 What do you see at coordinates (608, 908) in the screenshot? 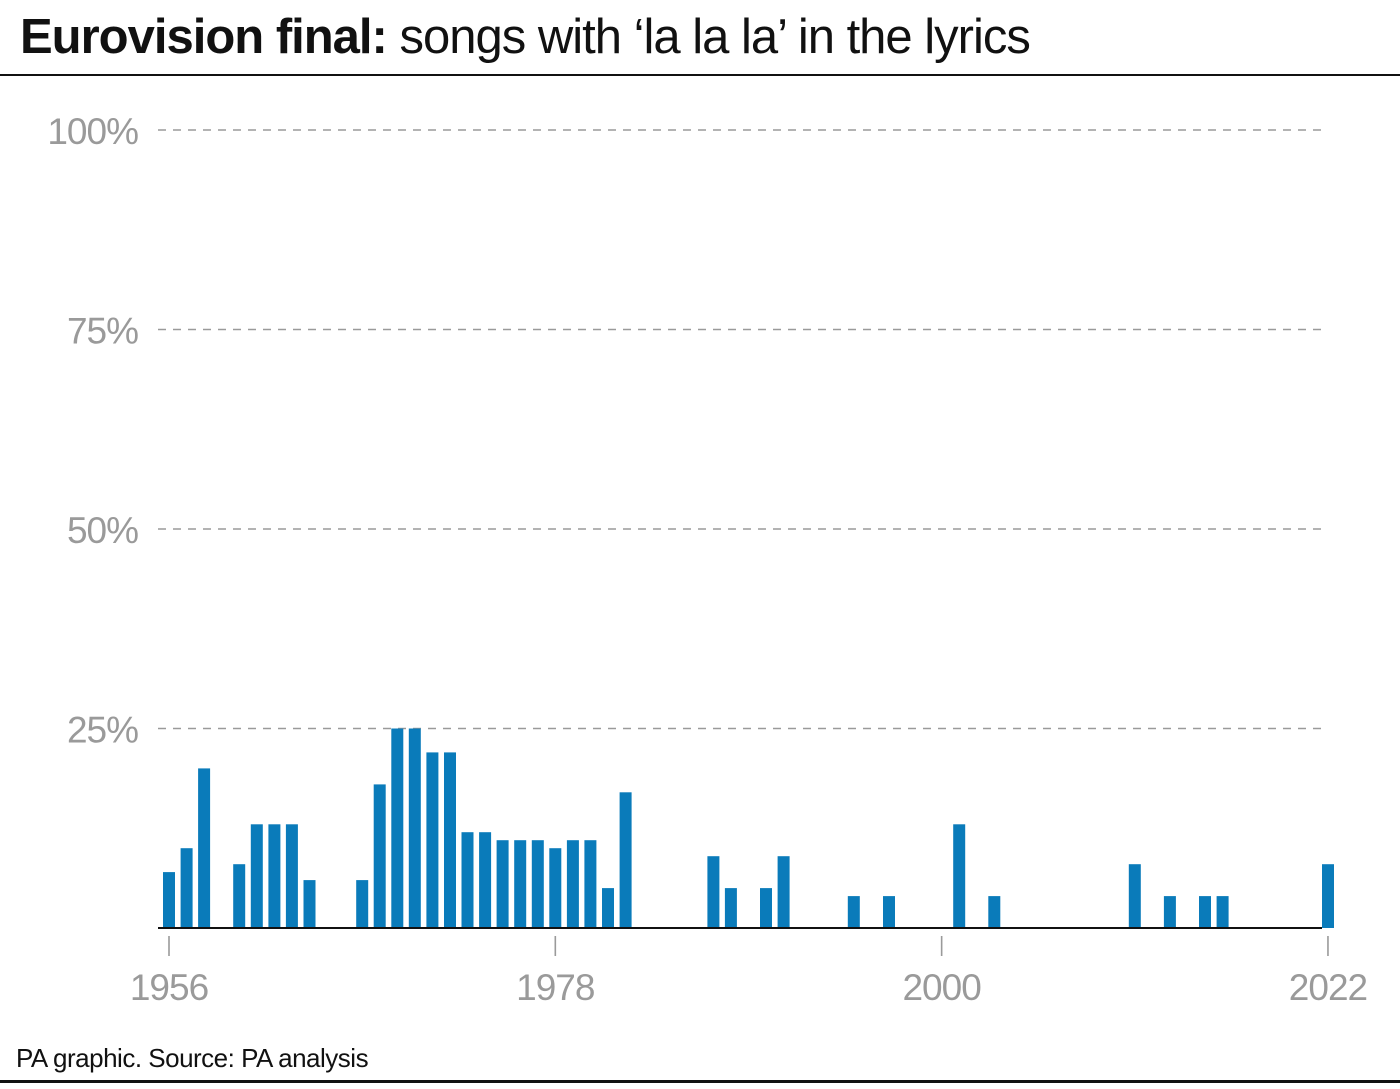
I see `bar-1981` at bounding box center [608, 908].